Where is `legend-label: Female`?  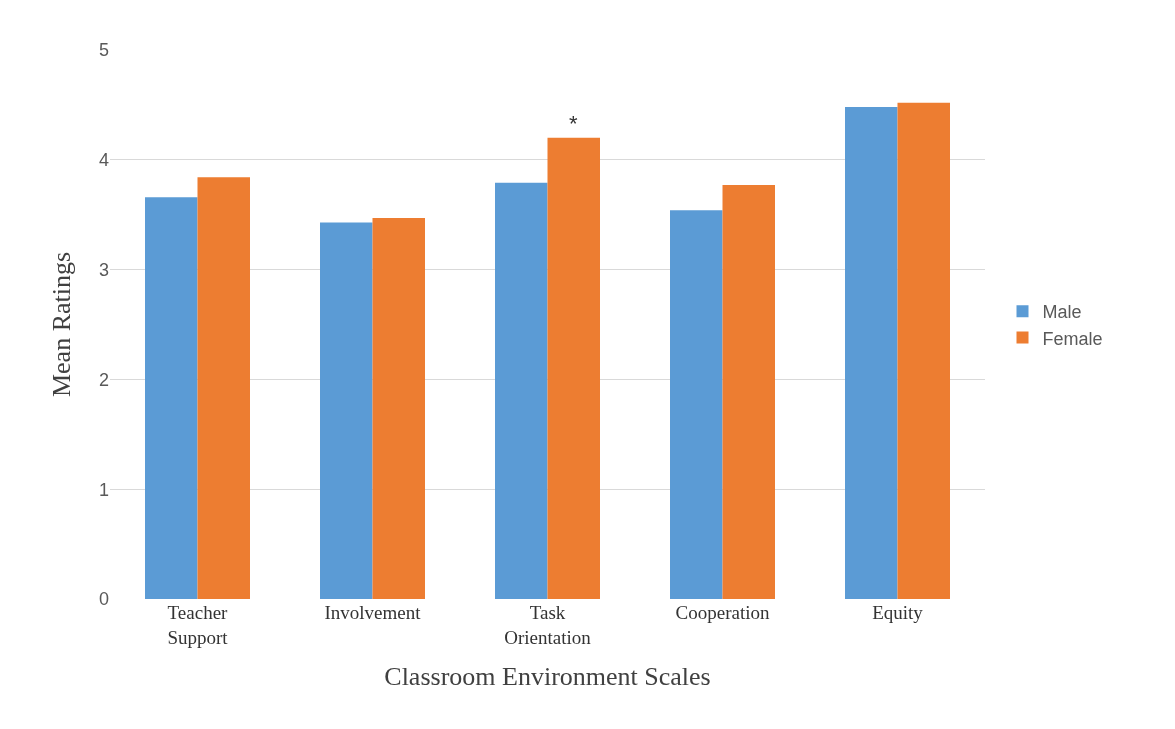 legend-label: Female is located at coordinates (1072, 338).